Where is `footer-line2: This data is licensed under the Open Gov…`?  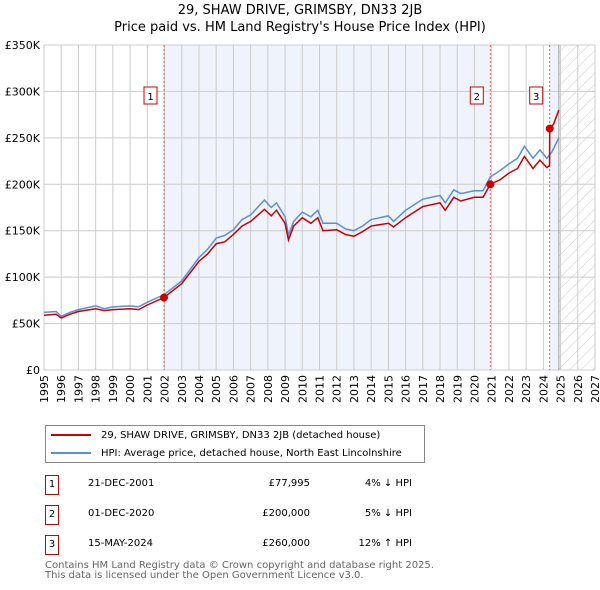
footer-line2: This data is licensed under the Open Gov… is located at coordinates (204, 575).